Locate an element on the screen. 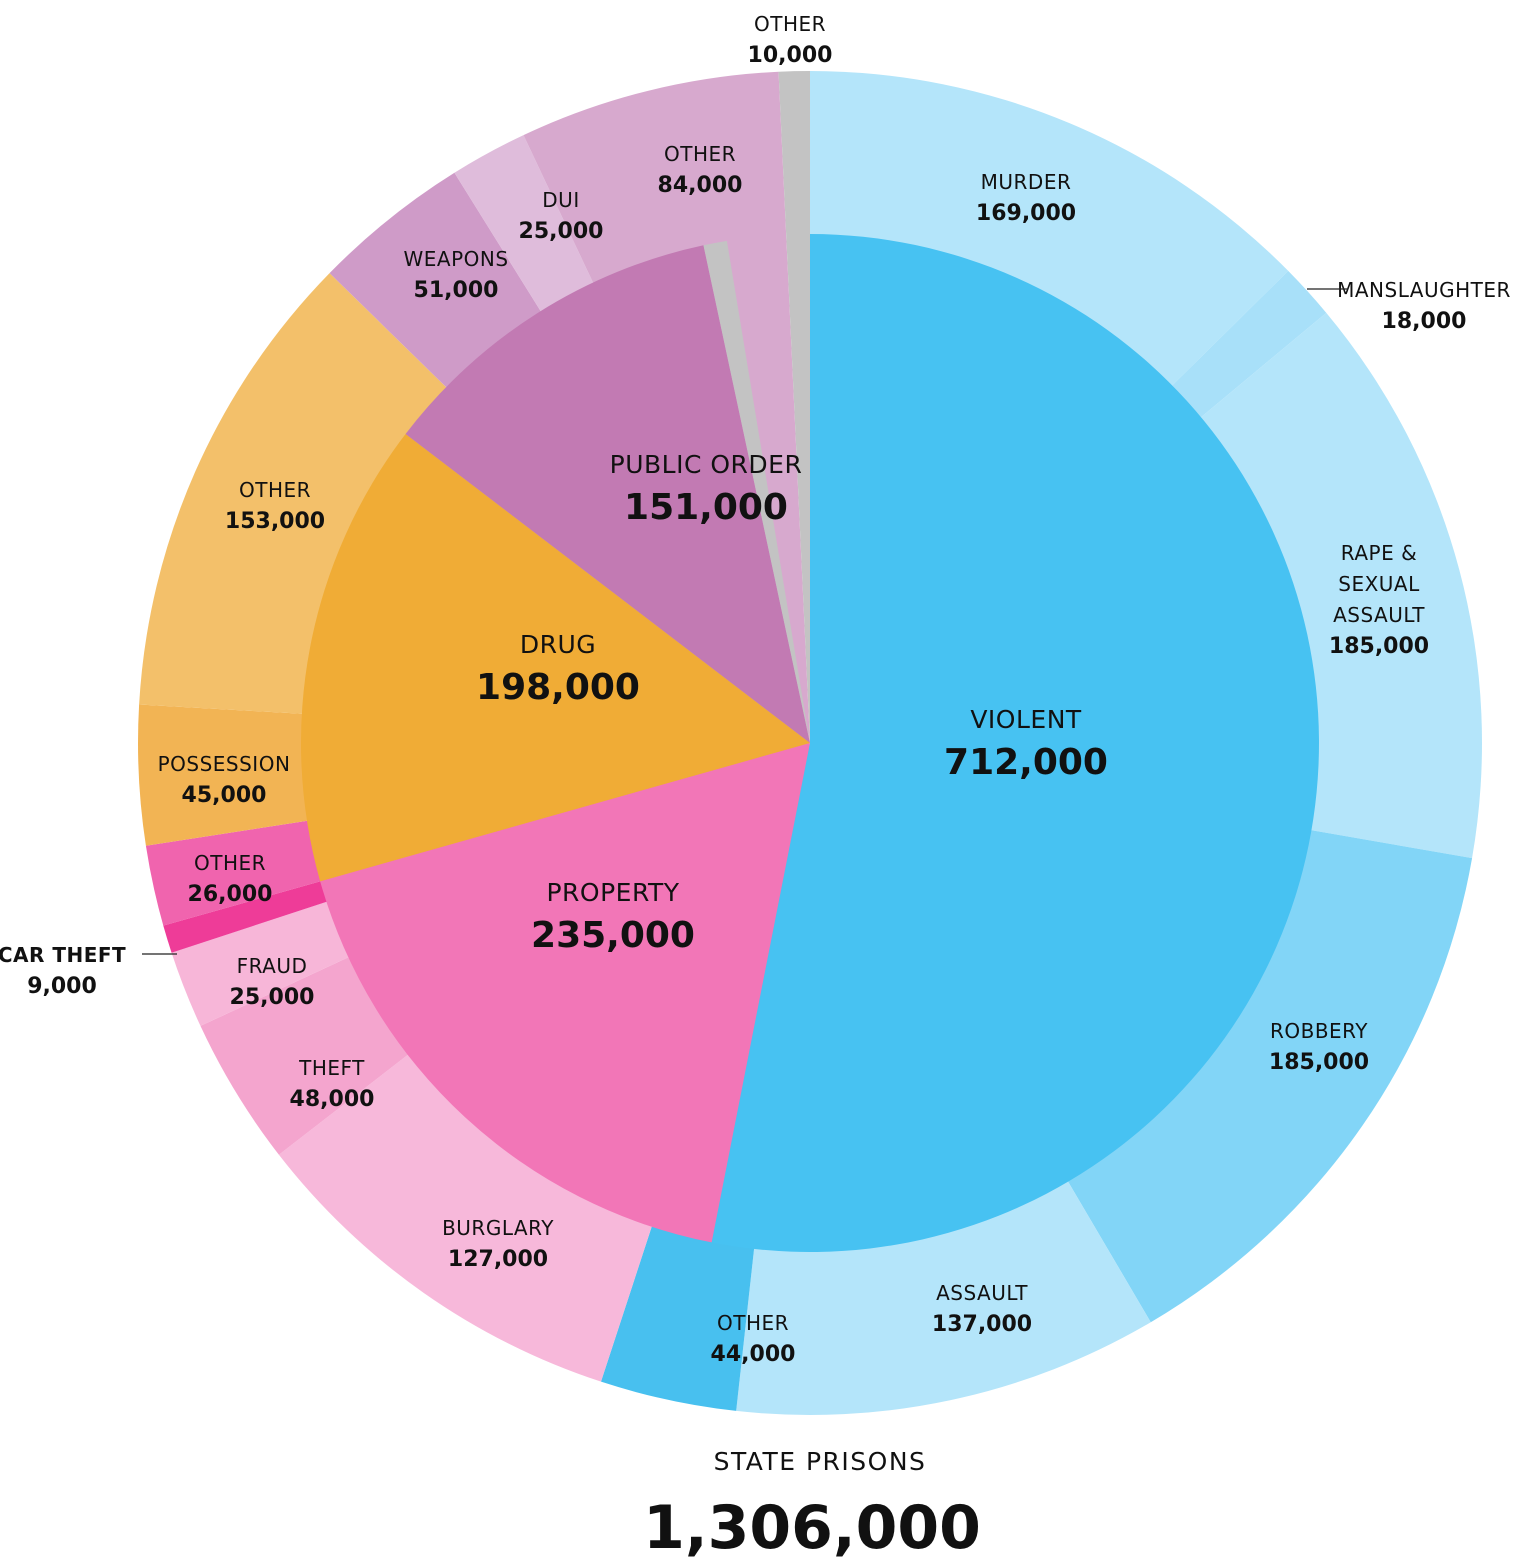  outer-label-public-order-weapons: WEAPONS is located at coordinates (455, 259).